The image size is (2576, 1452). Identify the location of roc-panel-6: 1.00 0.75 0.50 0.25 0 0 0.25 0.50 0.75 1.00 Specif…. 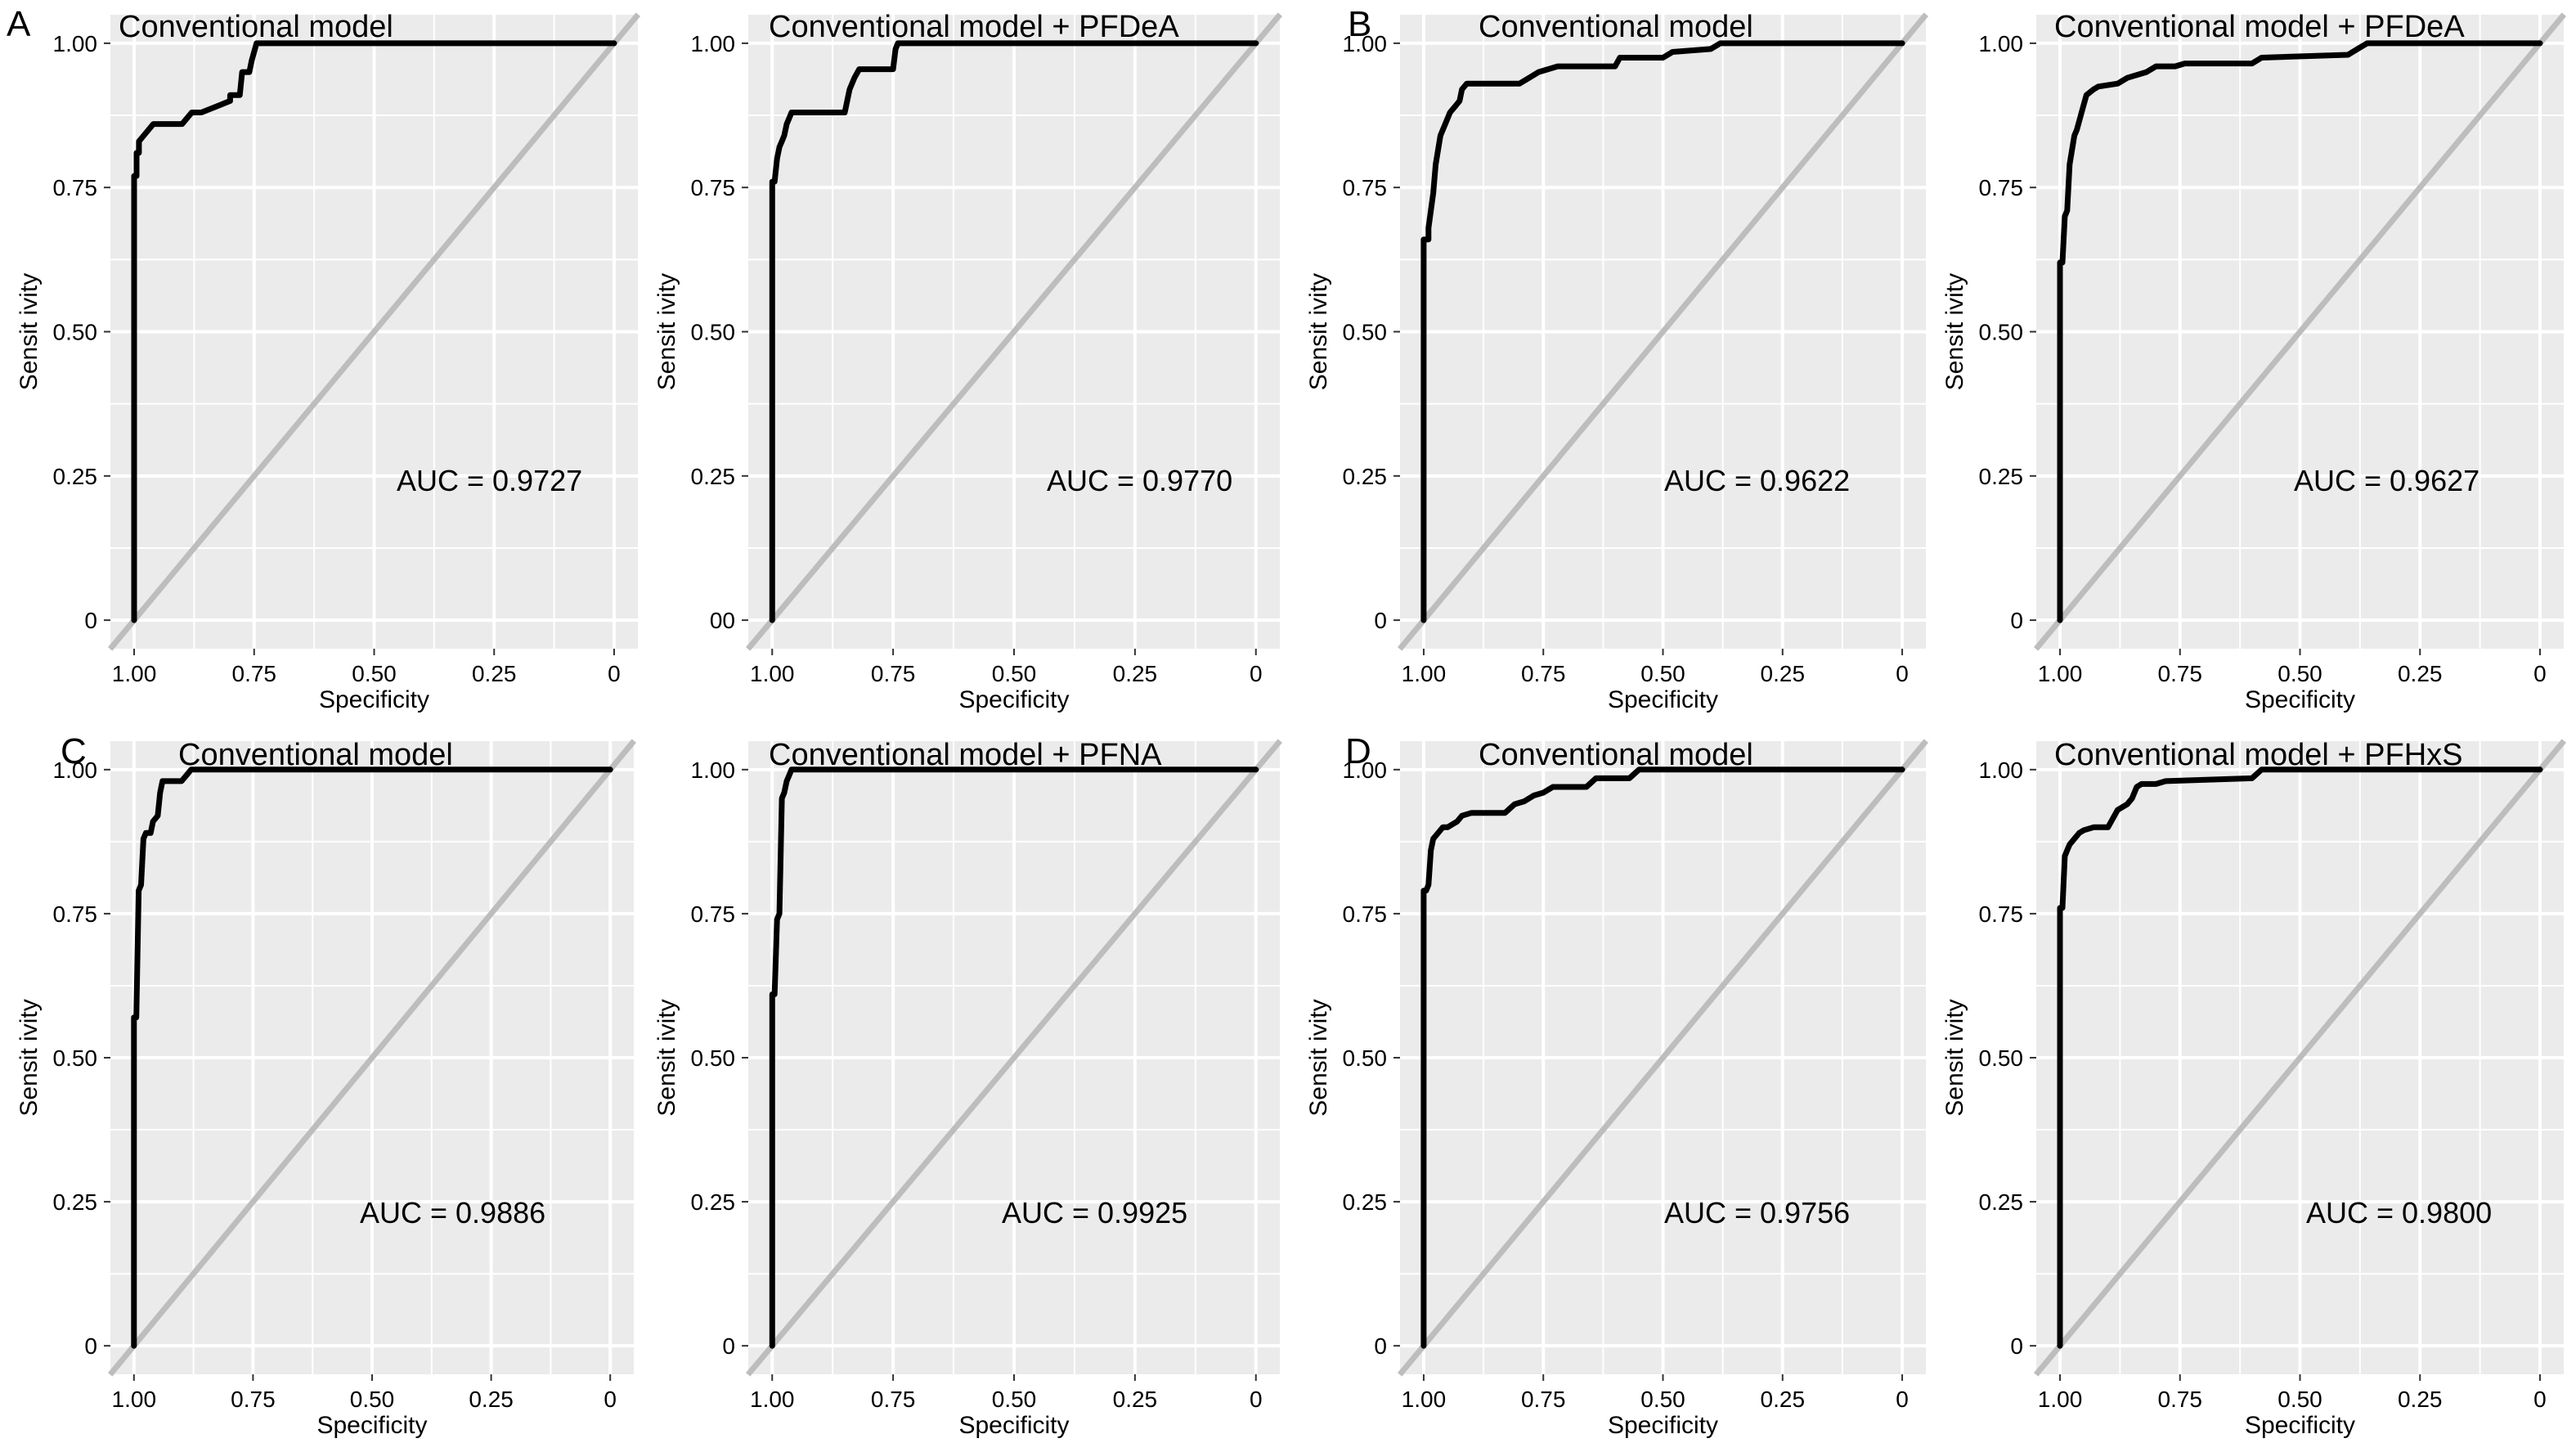
(968, 1088).